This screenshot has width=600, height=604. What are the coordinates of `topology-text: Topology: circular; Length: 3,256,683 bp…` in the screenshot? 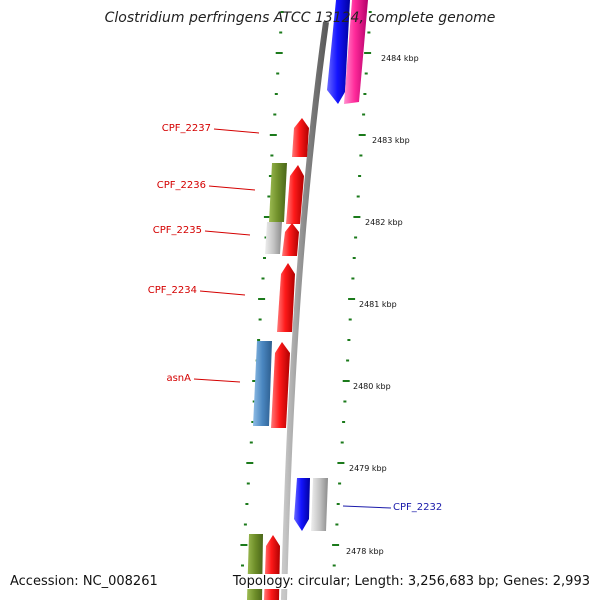 It's located at (411, 581).